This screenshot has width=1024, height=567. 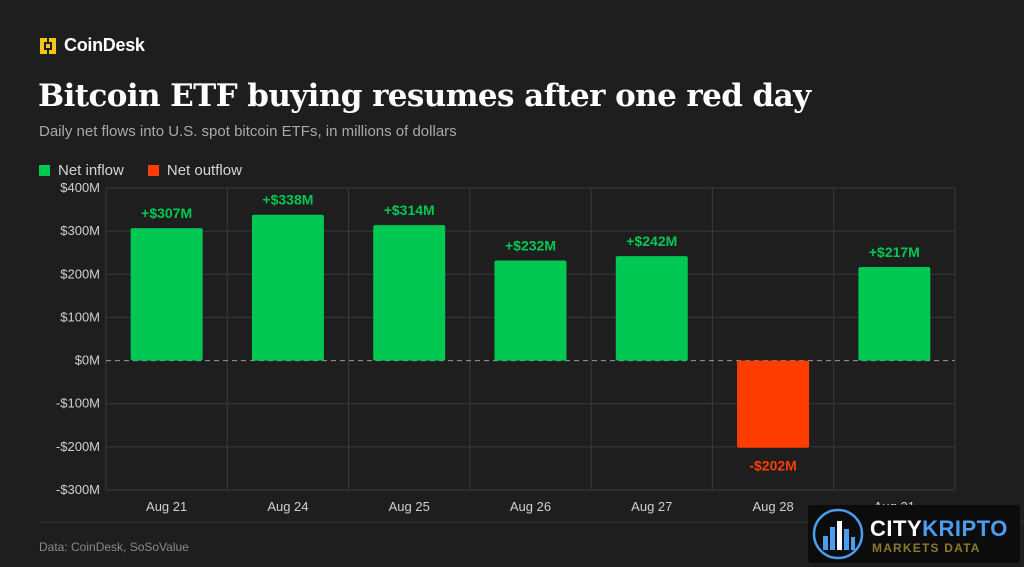 What do you see at coordinates (78, 446) in the screenshot?
I see `y-tick-label: -$200M` at bounding box center [78, 446].